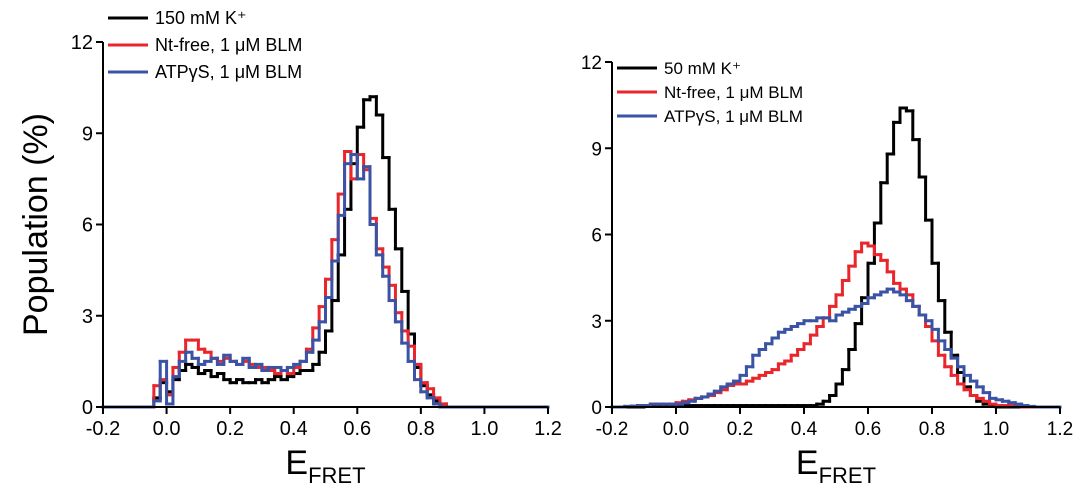 This screenshot has width=1079, height=492. I want to click on legend-label: 50 mM K⁺, so click(702, 68).